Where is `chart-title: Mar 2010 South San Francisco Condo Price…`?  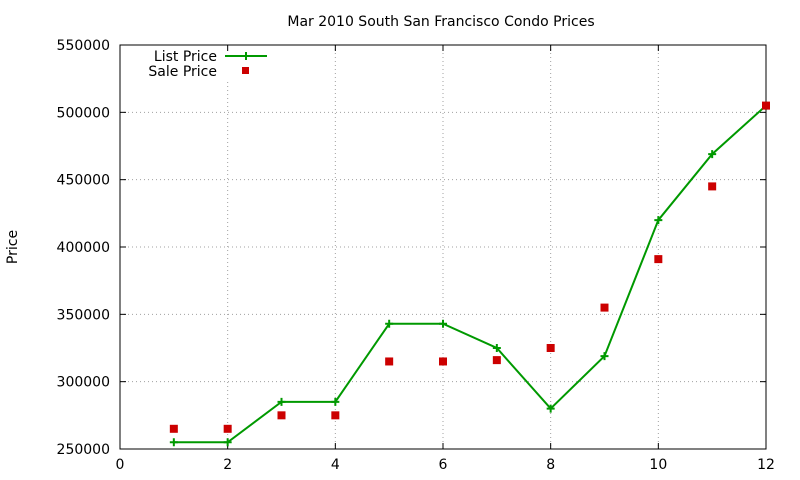 chart-title: Mar 2010 South San Francisco Condo Price… is located at coordinates (440, 22).